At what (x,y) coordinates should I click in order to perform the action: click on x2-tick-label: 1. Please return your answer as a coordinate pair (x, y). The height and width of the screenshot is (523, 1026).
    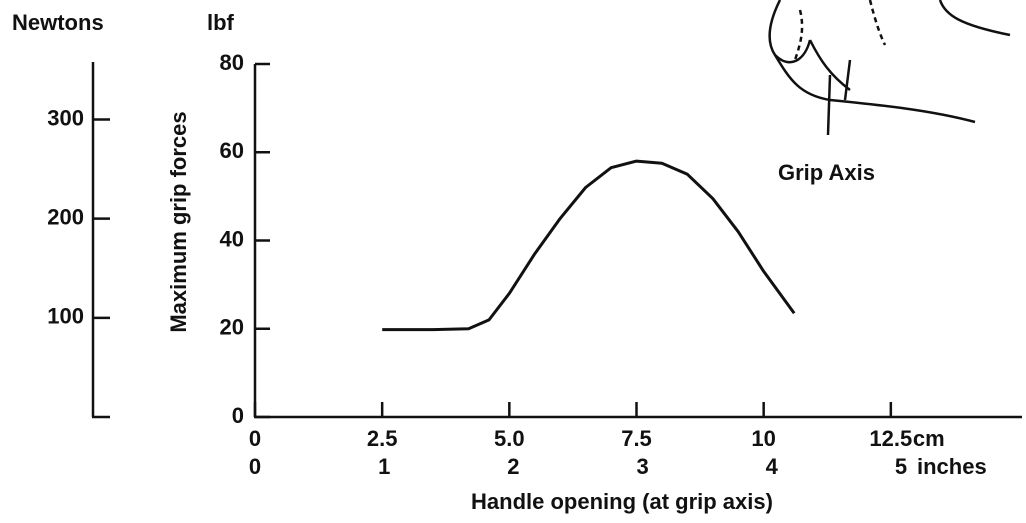
    Looking at the image, I should click on (384, 466).